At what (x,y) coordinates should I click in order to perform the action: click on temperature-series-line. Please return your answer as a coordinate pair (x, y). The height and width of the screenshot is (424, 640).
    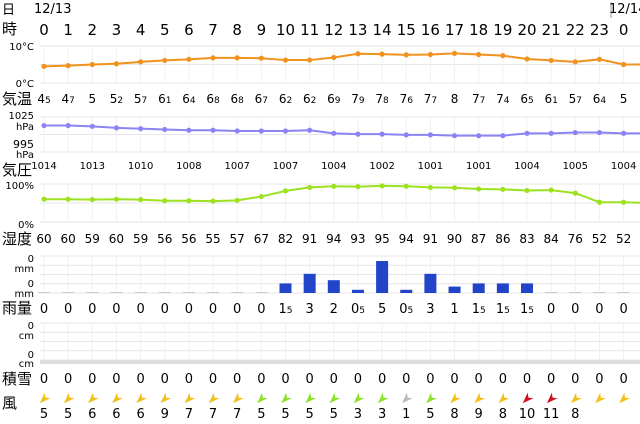
    Looking at the image, I should click on (341, 60).